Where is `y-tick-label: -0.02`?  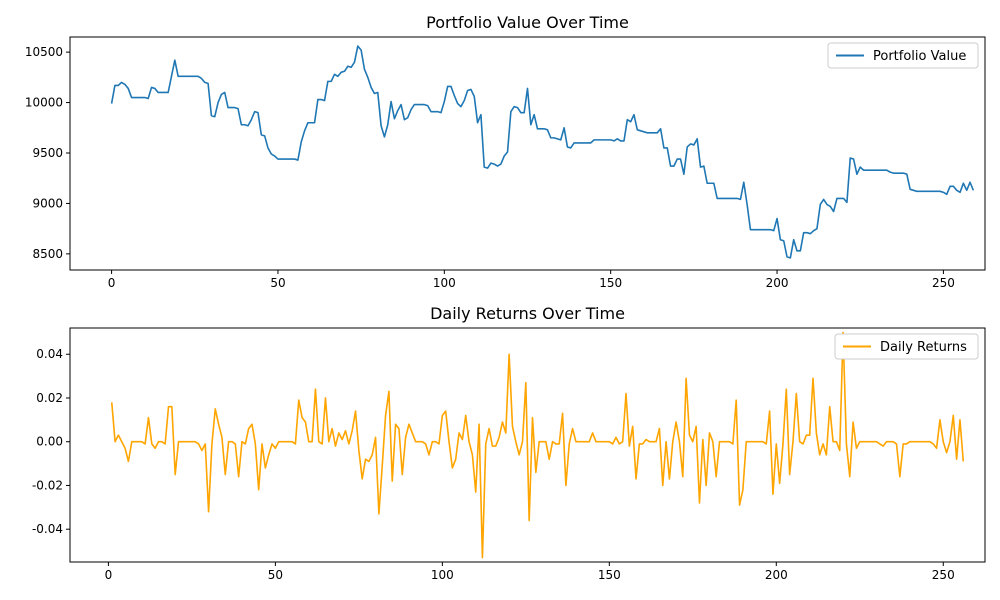 y-tick-label: -0.02 is located at coordinates (47, 485).